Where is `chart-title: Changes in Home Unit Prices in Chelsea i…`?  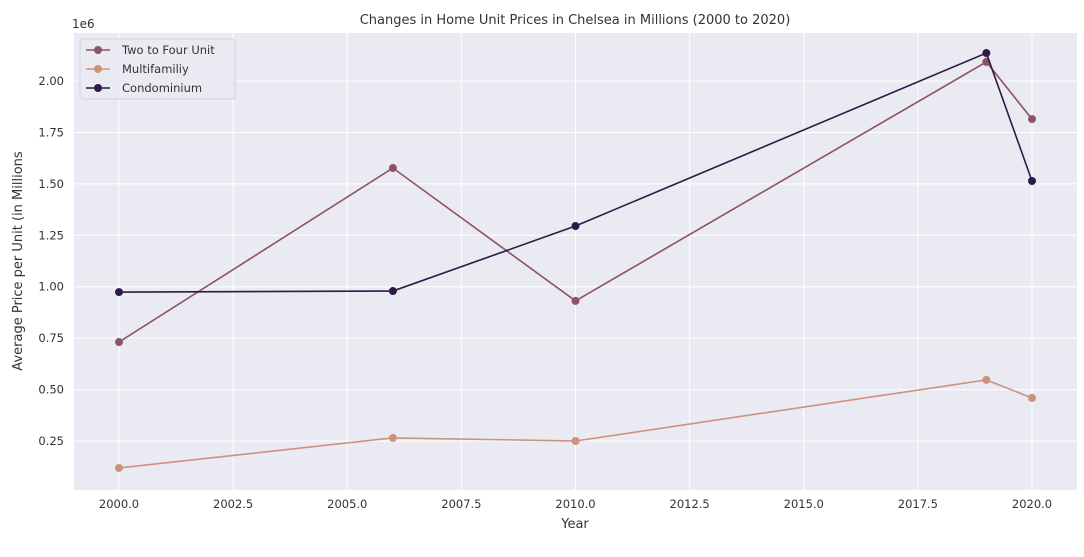
chart-title: Changes in Home Unit Prices in Chelsea i… is located at coordinates (575, 20).